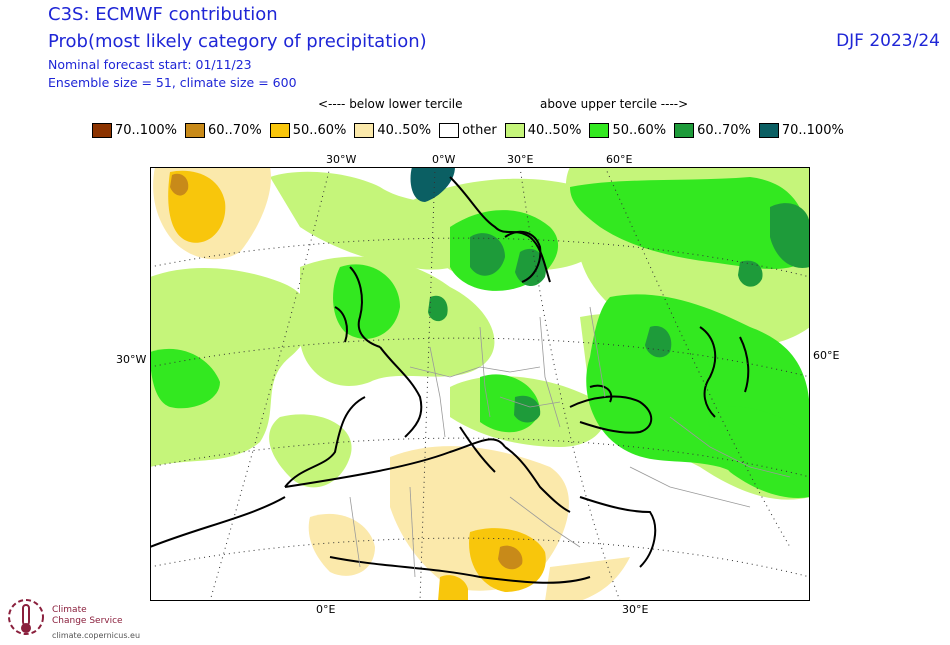  Describe the element at coordinates (619, 159) in the screenshot. I see `axis-top-label: 60°E` at that location.